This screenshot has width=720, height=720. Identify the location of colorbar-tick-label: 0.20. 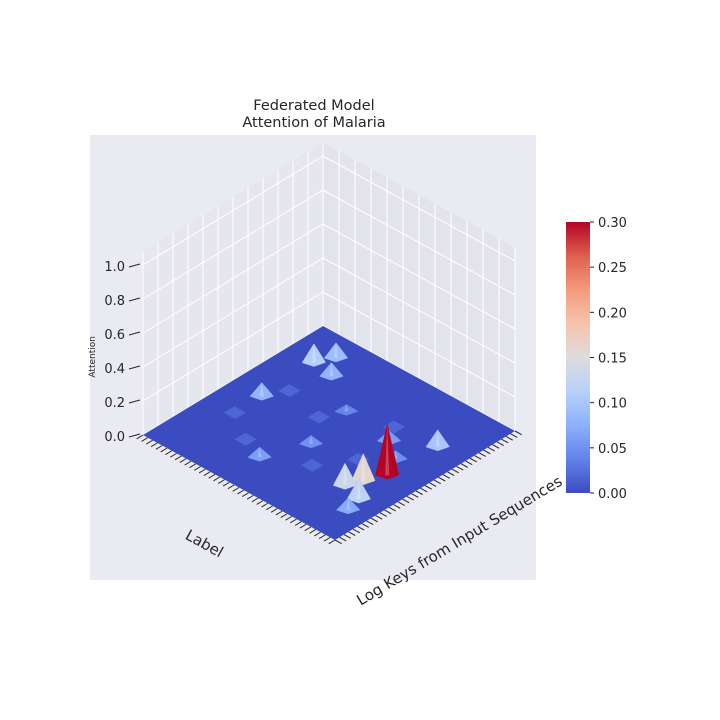
(612, 313).